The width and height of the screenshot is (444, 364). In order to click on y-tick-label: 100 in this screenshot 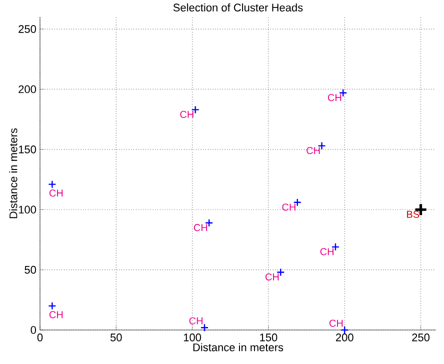, I will do `click(27, 210)`.